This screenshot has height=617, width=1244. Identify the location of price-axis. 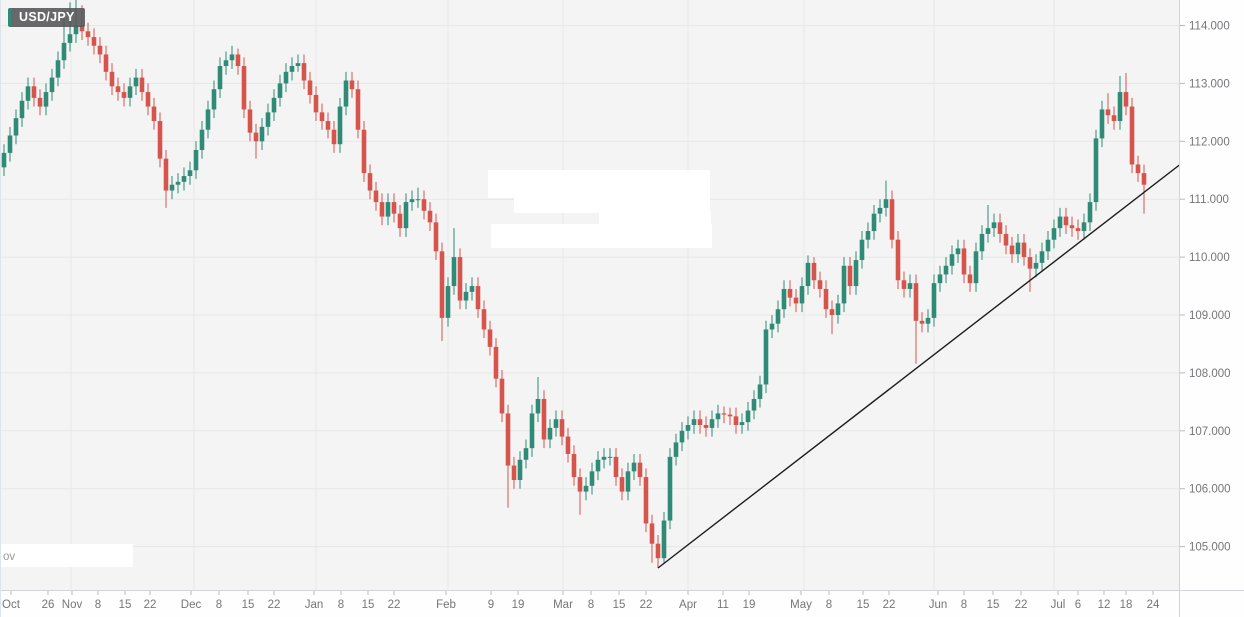
(1212, 308).